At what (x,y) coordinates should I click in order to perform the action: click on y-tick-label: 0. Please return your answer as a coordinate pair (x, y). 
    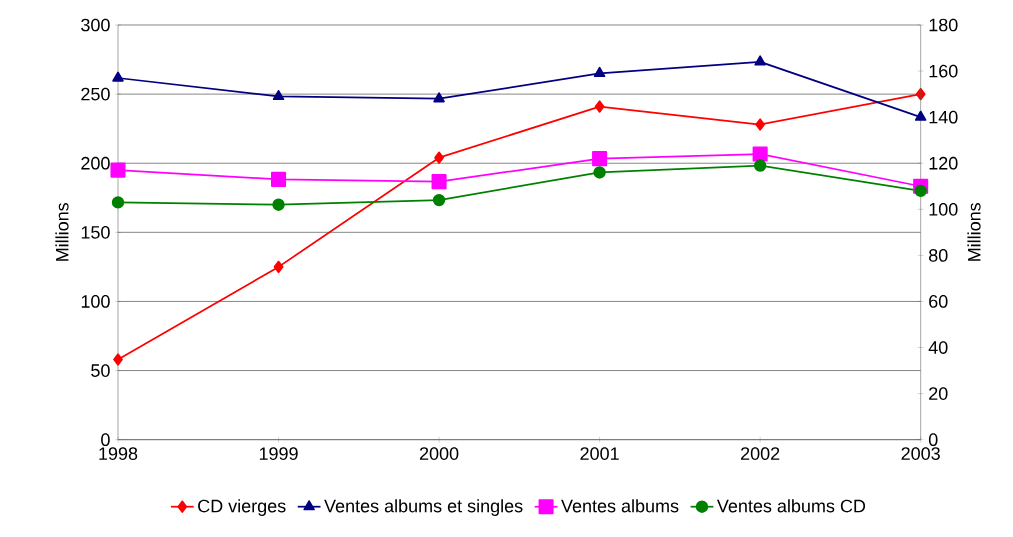
    Looking at the image, I should click on (105, 440).